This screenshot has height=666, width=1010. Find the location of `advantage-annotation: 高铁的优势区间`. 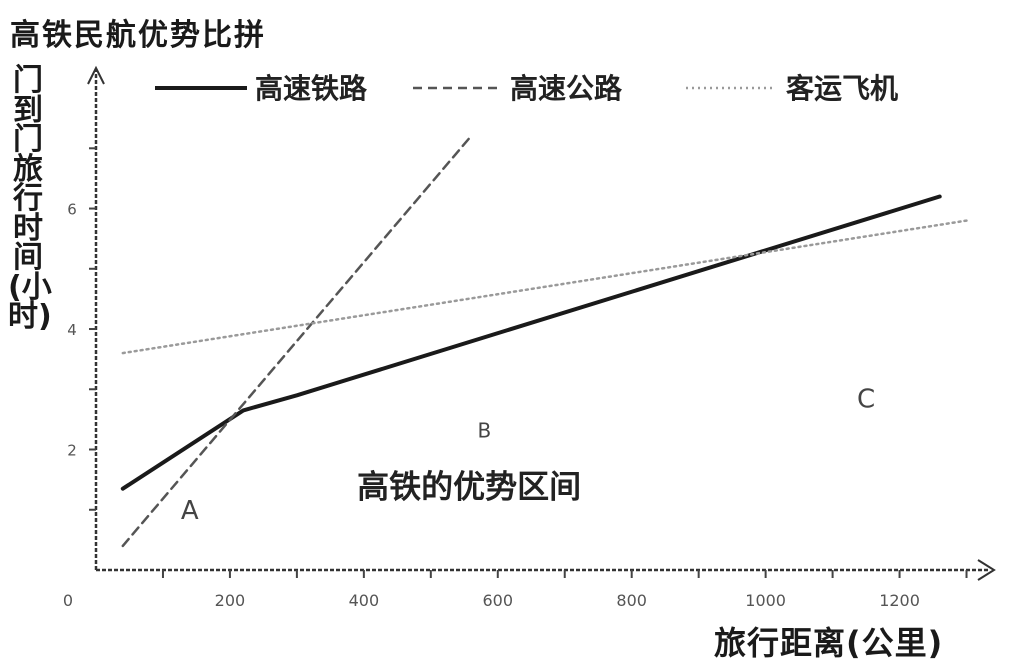

advantage-annotation: 高铁的优势区间 is located at coordinates (469, 487).